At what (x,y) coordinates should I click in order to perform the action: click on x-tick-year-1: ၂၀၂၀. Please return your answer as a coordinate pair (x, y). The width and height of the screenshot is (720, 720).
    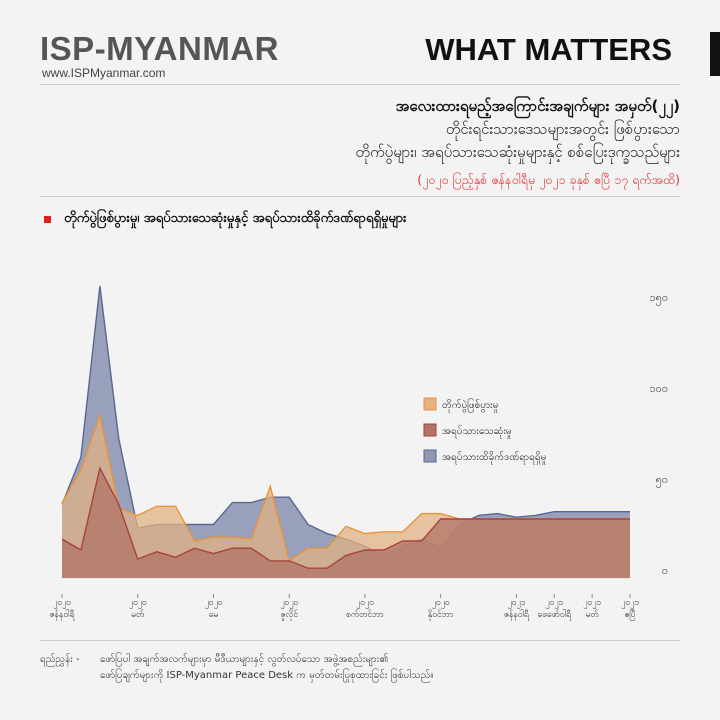
    Looking at the image, I should click on (138, 603).